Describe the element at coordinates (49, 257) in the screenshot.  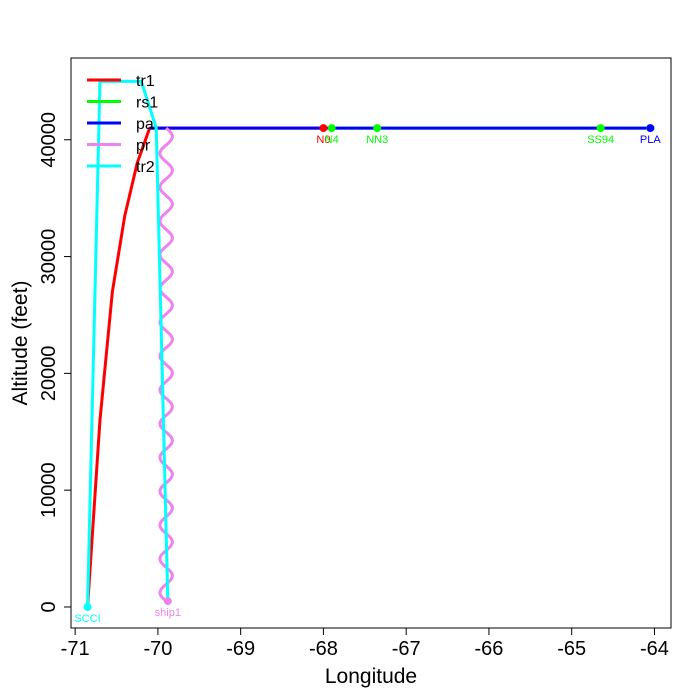
I see `y-tick-label: 30000` at that location.